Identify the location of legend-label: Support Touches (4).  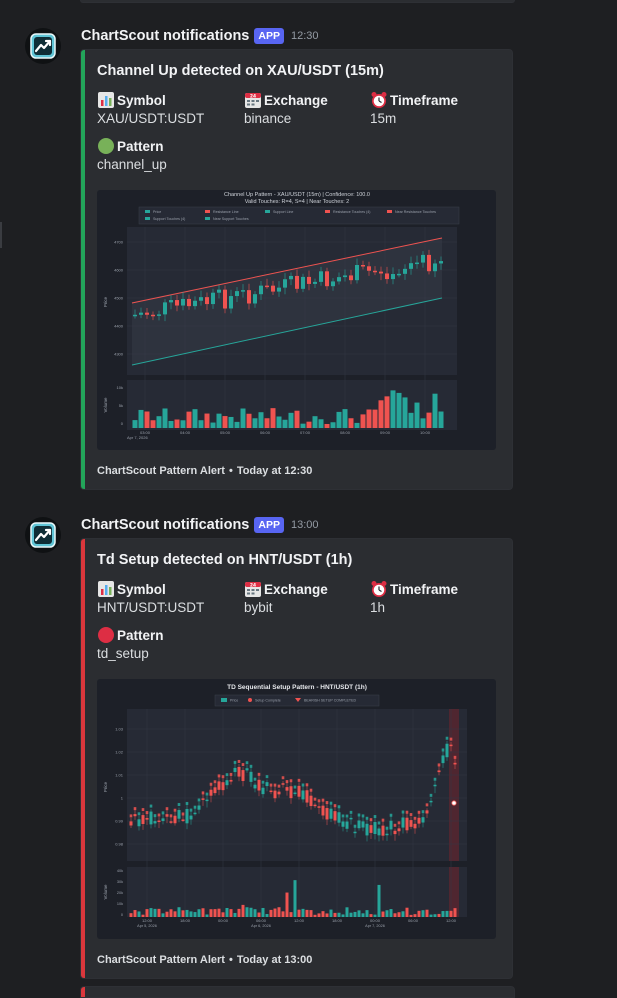
(169, 219).